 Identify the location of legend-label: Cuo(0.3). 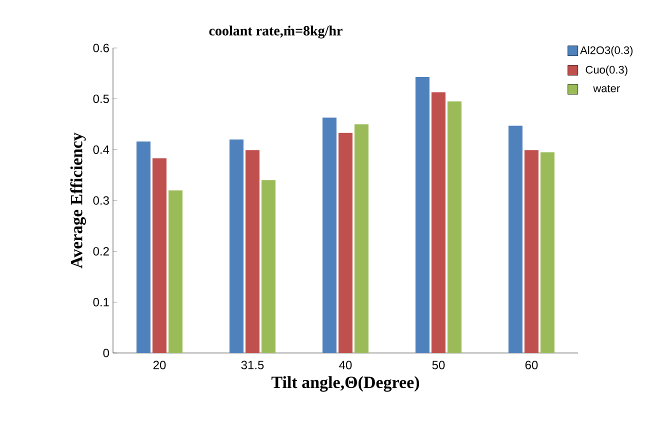
(607, 71).